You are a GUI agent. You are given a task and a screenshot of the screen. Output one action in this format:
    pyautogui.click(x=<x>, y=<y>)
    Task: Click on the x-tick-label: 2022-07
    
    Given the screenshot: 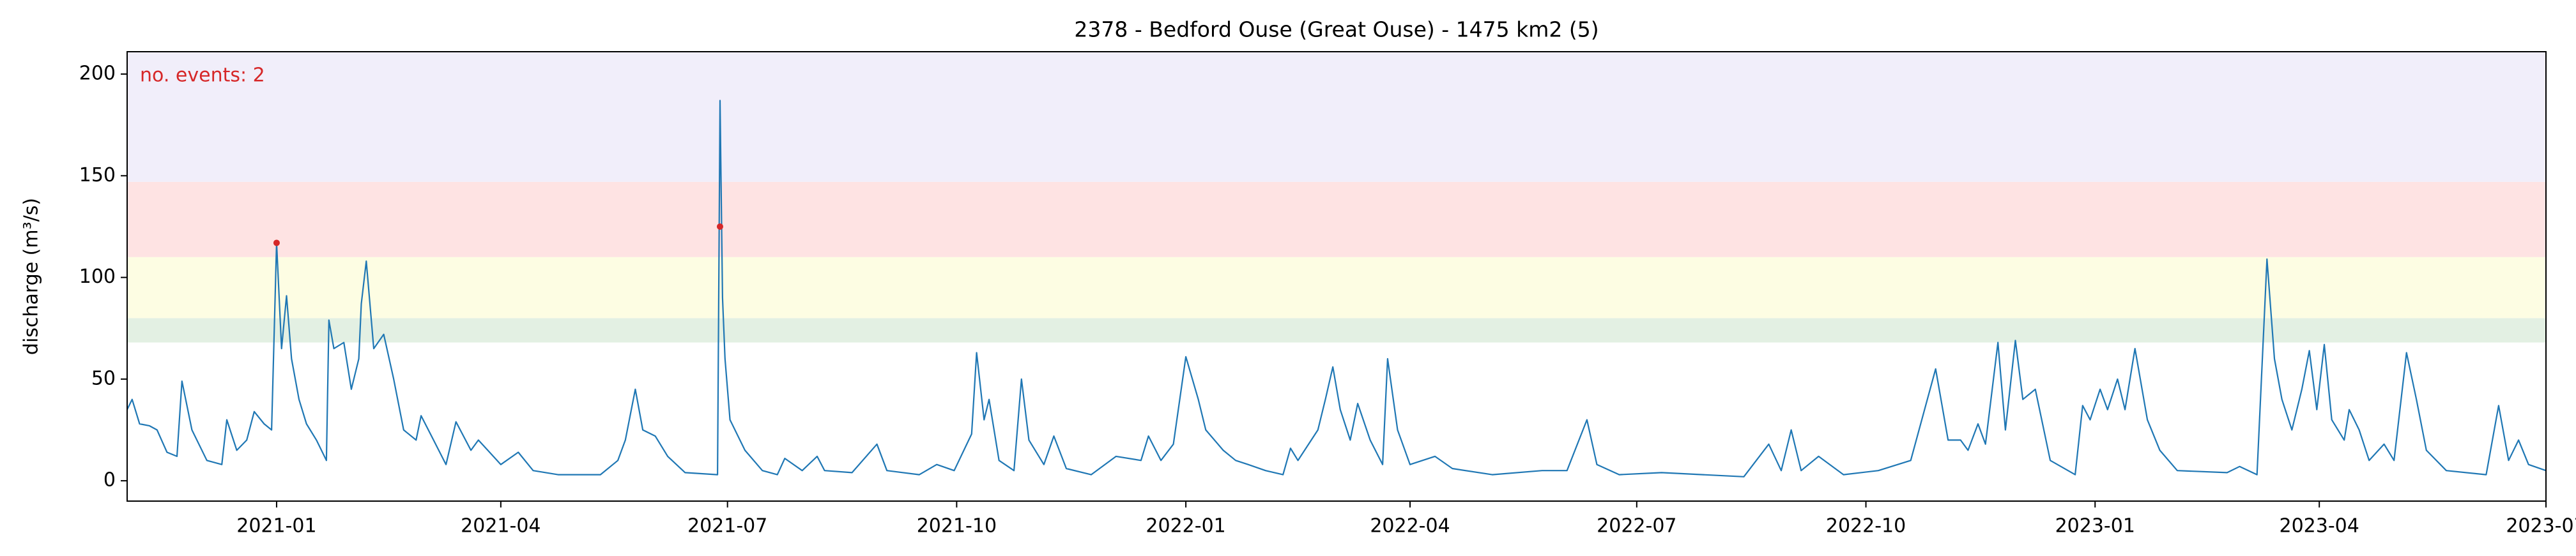 What is the action you would take?
    pyautogui.click(x=1636, y=526)
    